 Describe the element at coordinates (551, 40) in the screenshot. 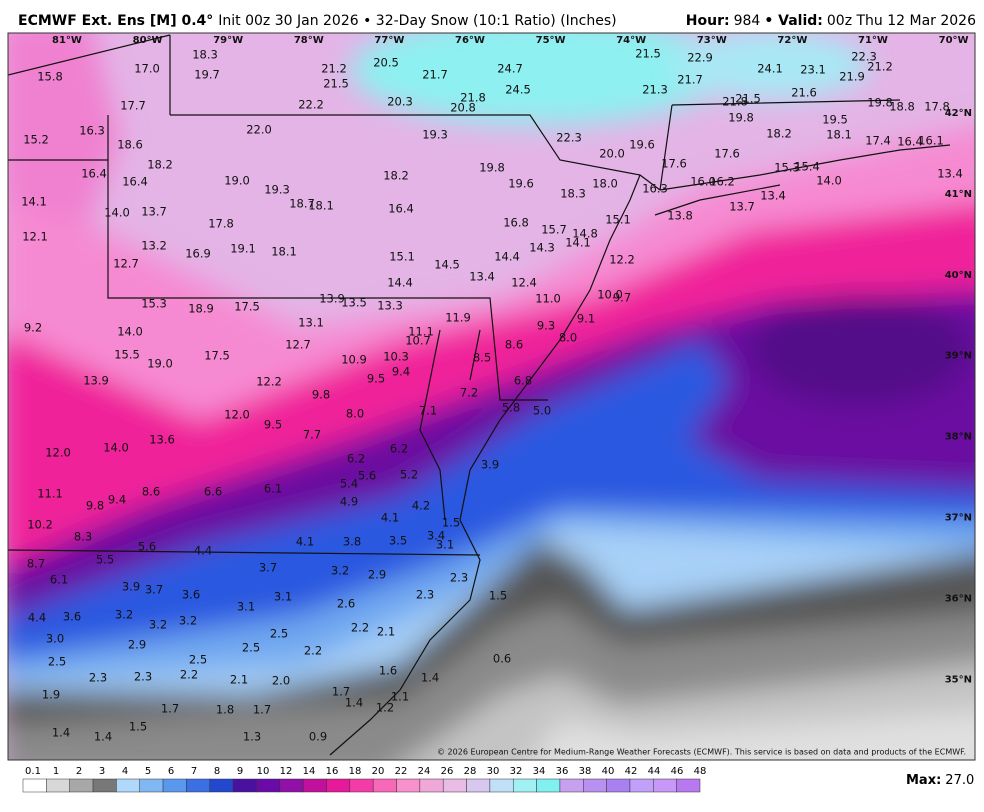

I see `longitude-label: 75°W` at that location.